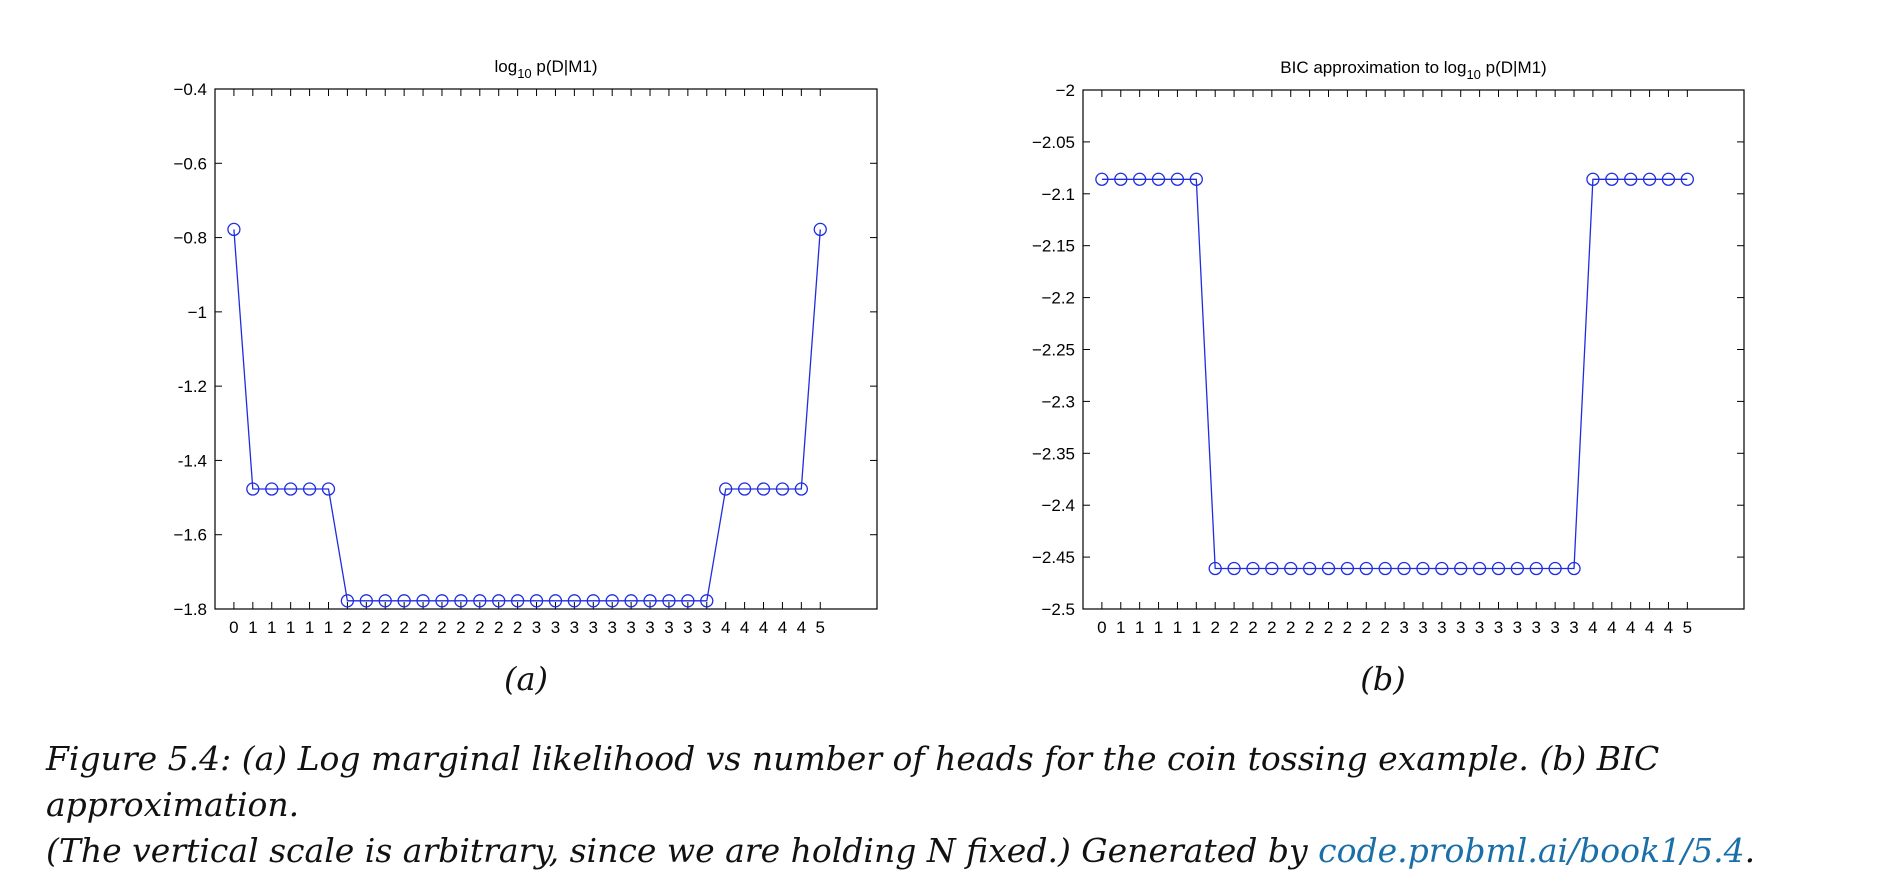  Describe the element at coordinates (1053, 350) in the screenshot. I see `y-tick-label: −2.25` at that location.